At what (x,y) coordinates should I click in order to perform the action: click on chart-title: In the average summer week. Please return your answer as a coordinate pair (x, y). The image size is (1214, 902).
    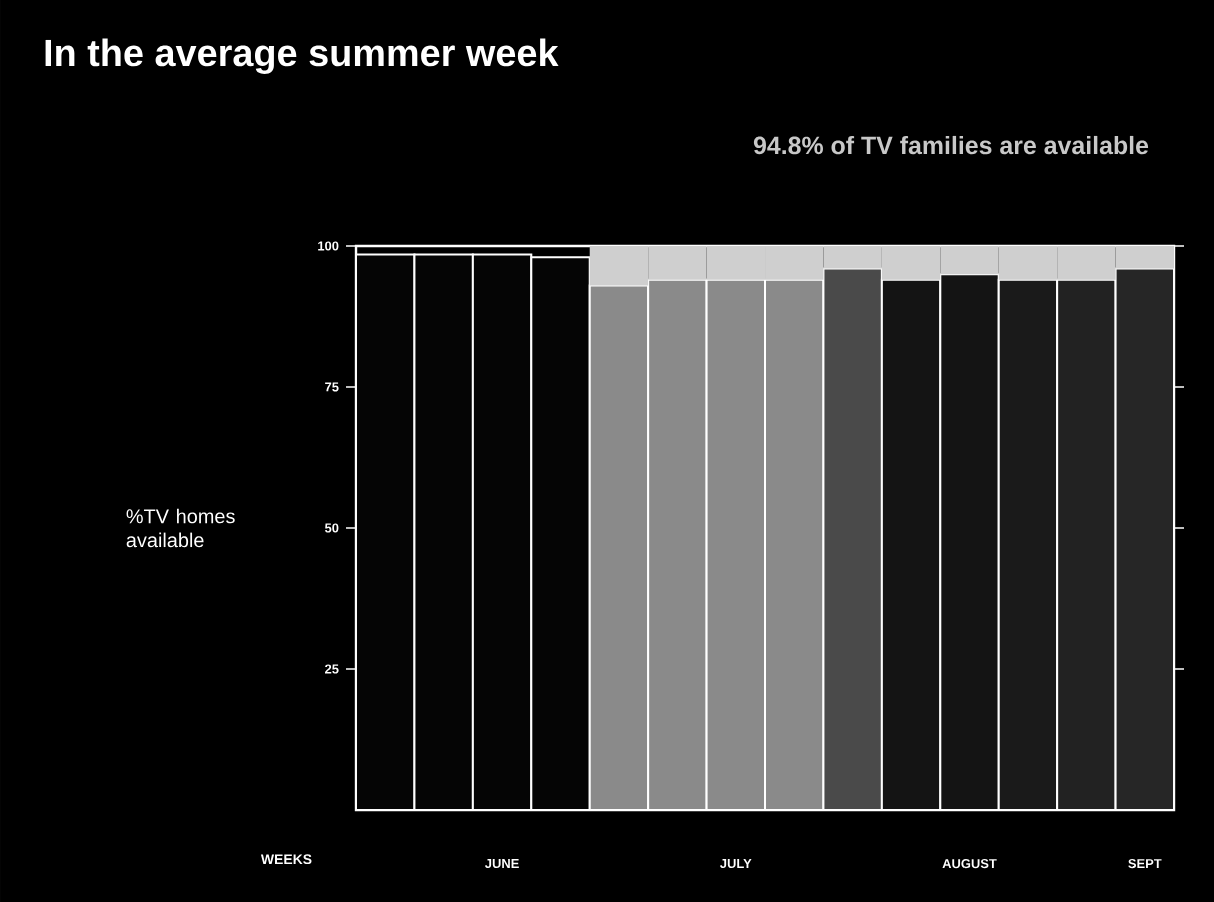
    Looking at the image, I should click on (302, 56).